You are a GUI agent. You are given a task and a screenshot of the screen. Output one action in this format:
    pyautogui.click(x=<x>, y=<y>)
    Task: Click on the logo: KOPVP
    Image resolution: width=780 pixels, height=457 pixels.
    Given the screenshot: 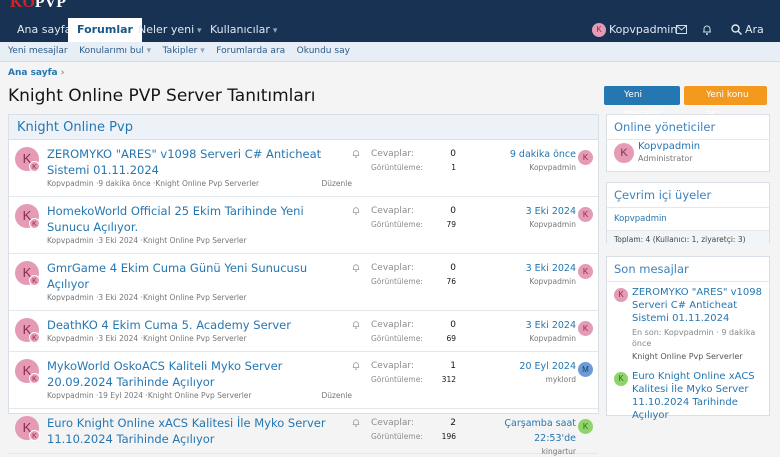 What is the action you would take?
    pyautogui.click(x=38, y=6)
    